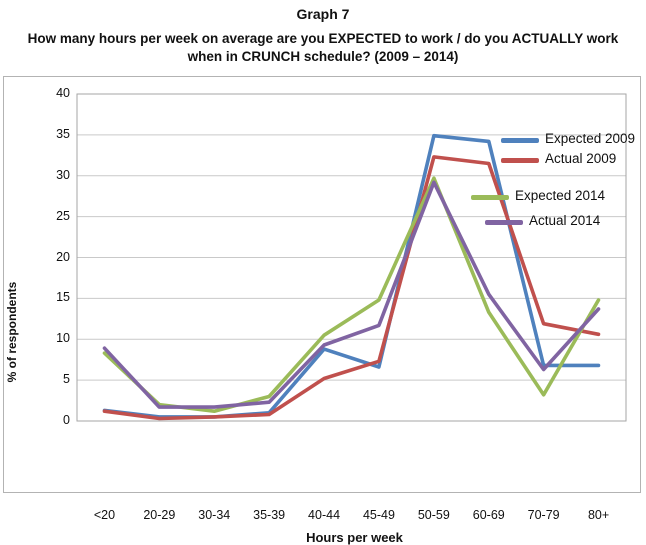 Image resolution: width=646 pixels, height=545 pixels. I want to click on x-tick-label: 45-49, so click(378, 515).